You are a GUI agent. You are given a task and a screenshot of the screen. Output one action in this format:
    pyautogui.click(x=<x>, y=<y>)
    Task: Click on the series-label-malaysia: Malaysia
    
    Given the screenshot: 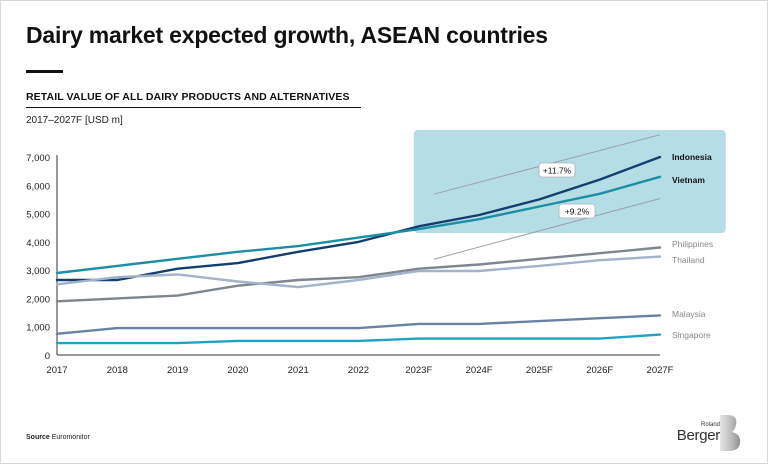 What is the action you would take?
    pyautogui.click(x=689, y=314)
    